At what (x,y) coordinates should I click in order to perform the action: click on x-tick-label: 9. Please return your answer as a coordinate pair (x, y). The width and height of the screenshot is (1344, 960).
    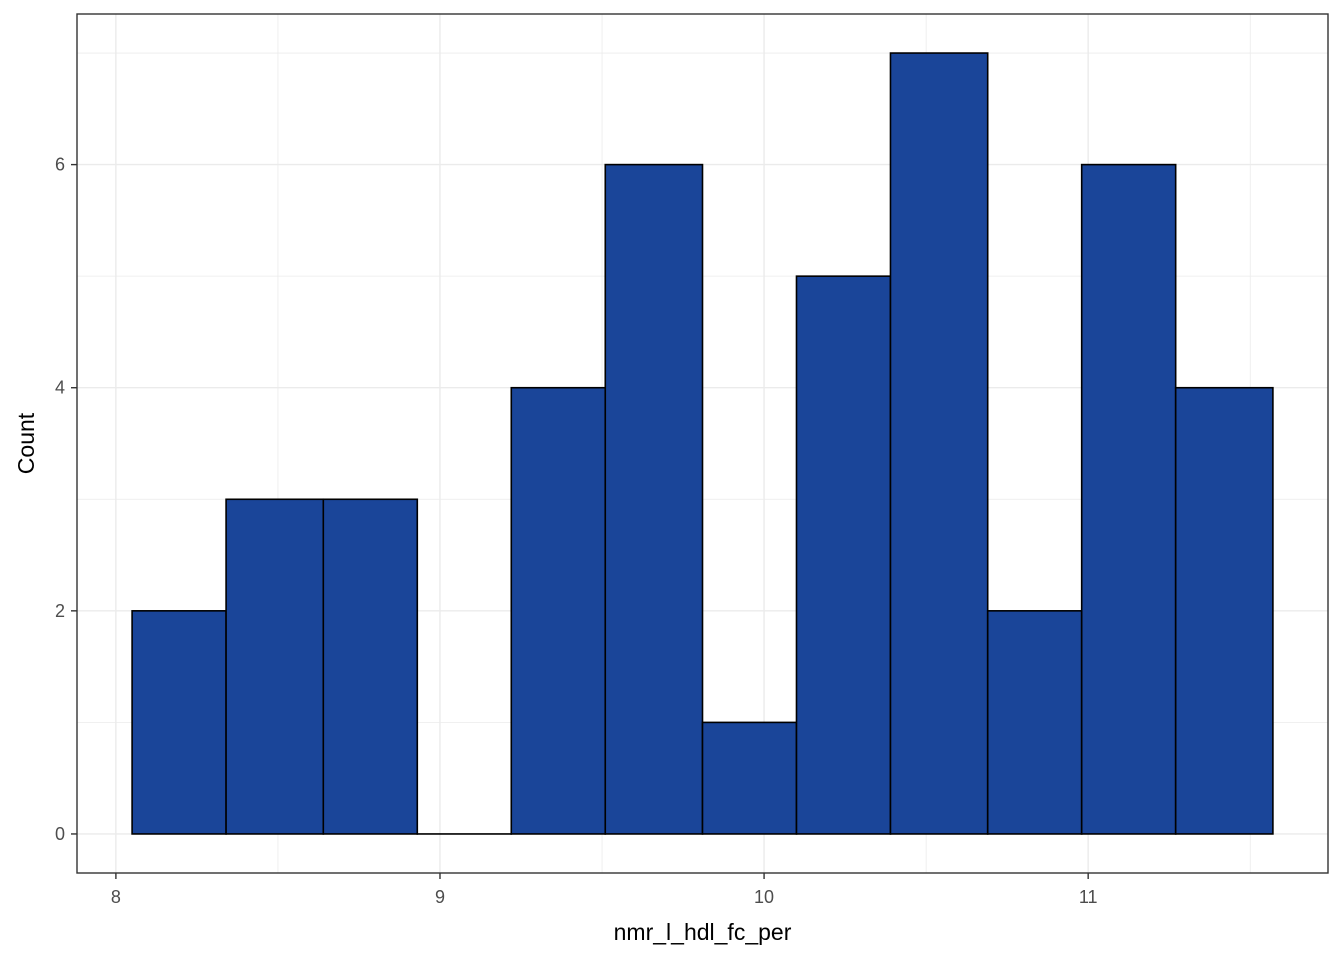
    Looking at the image, I should click on (440, 897).